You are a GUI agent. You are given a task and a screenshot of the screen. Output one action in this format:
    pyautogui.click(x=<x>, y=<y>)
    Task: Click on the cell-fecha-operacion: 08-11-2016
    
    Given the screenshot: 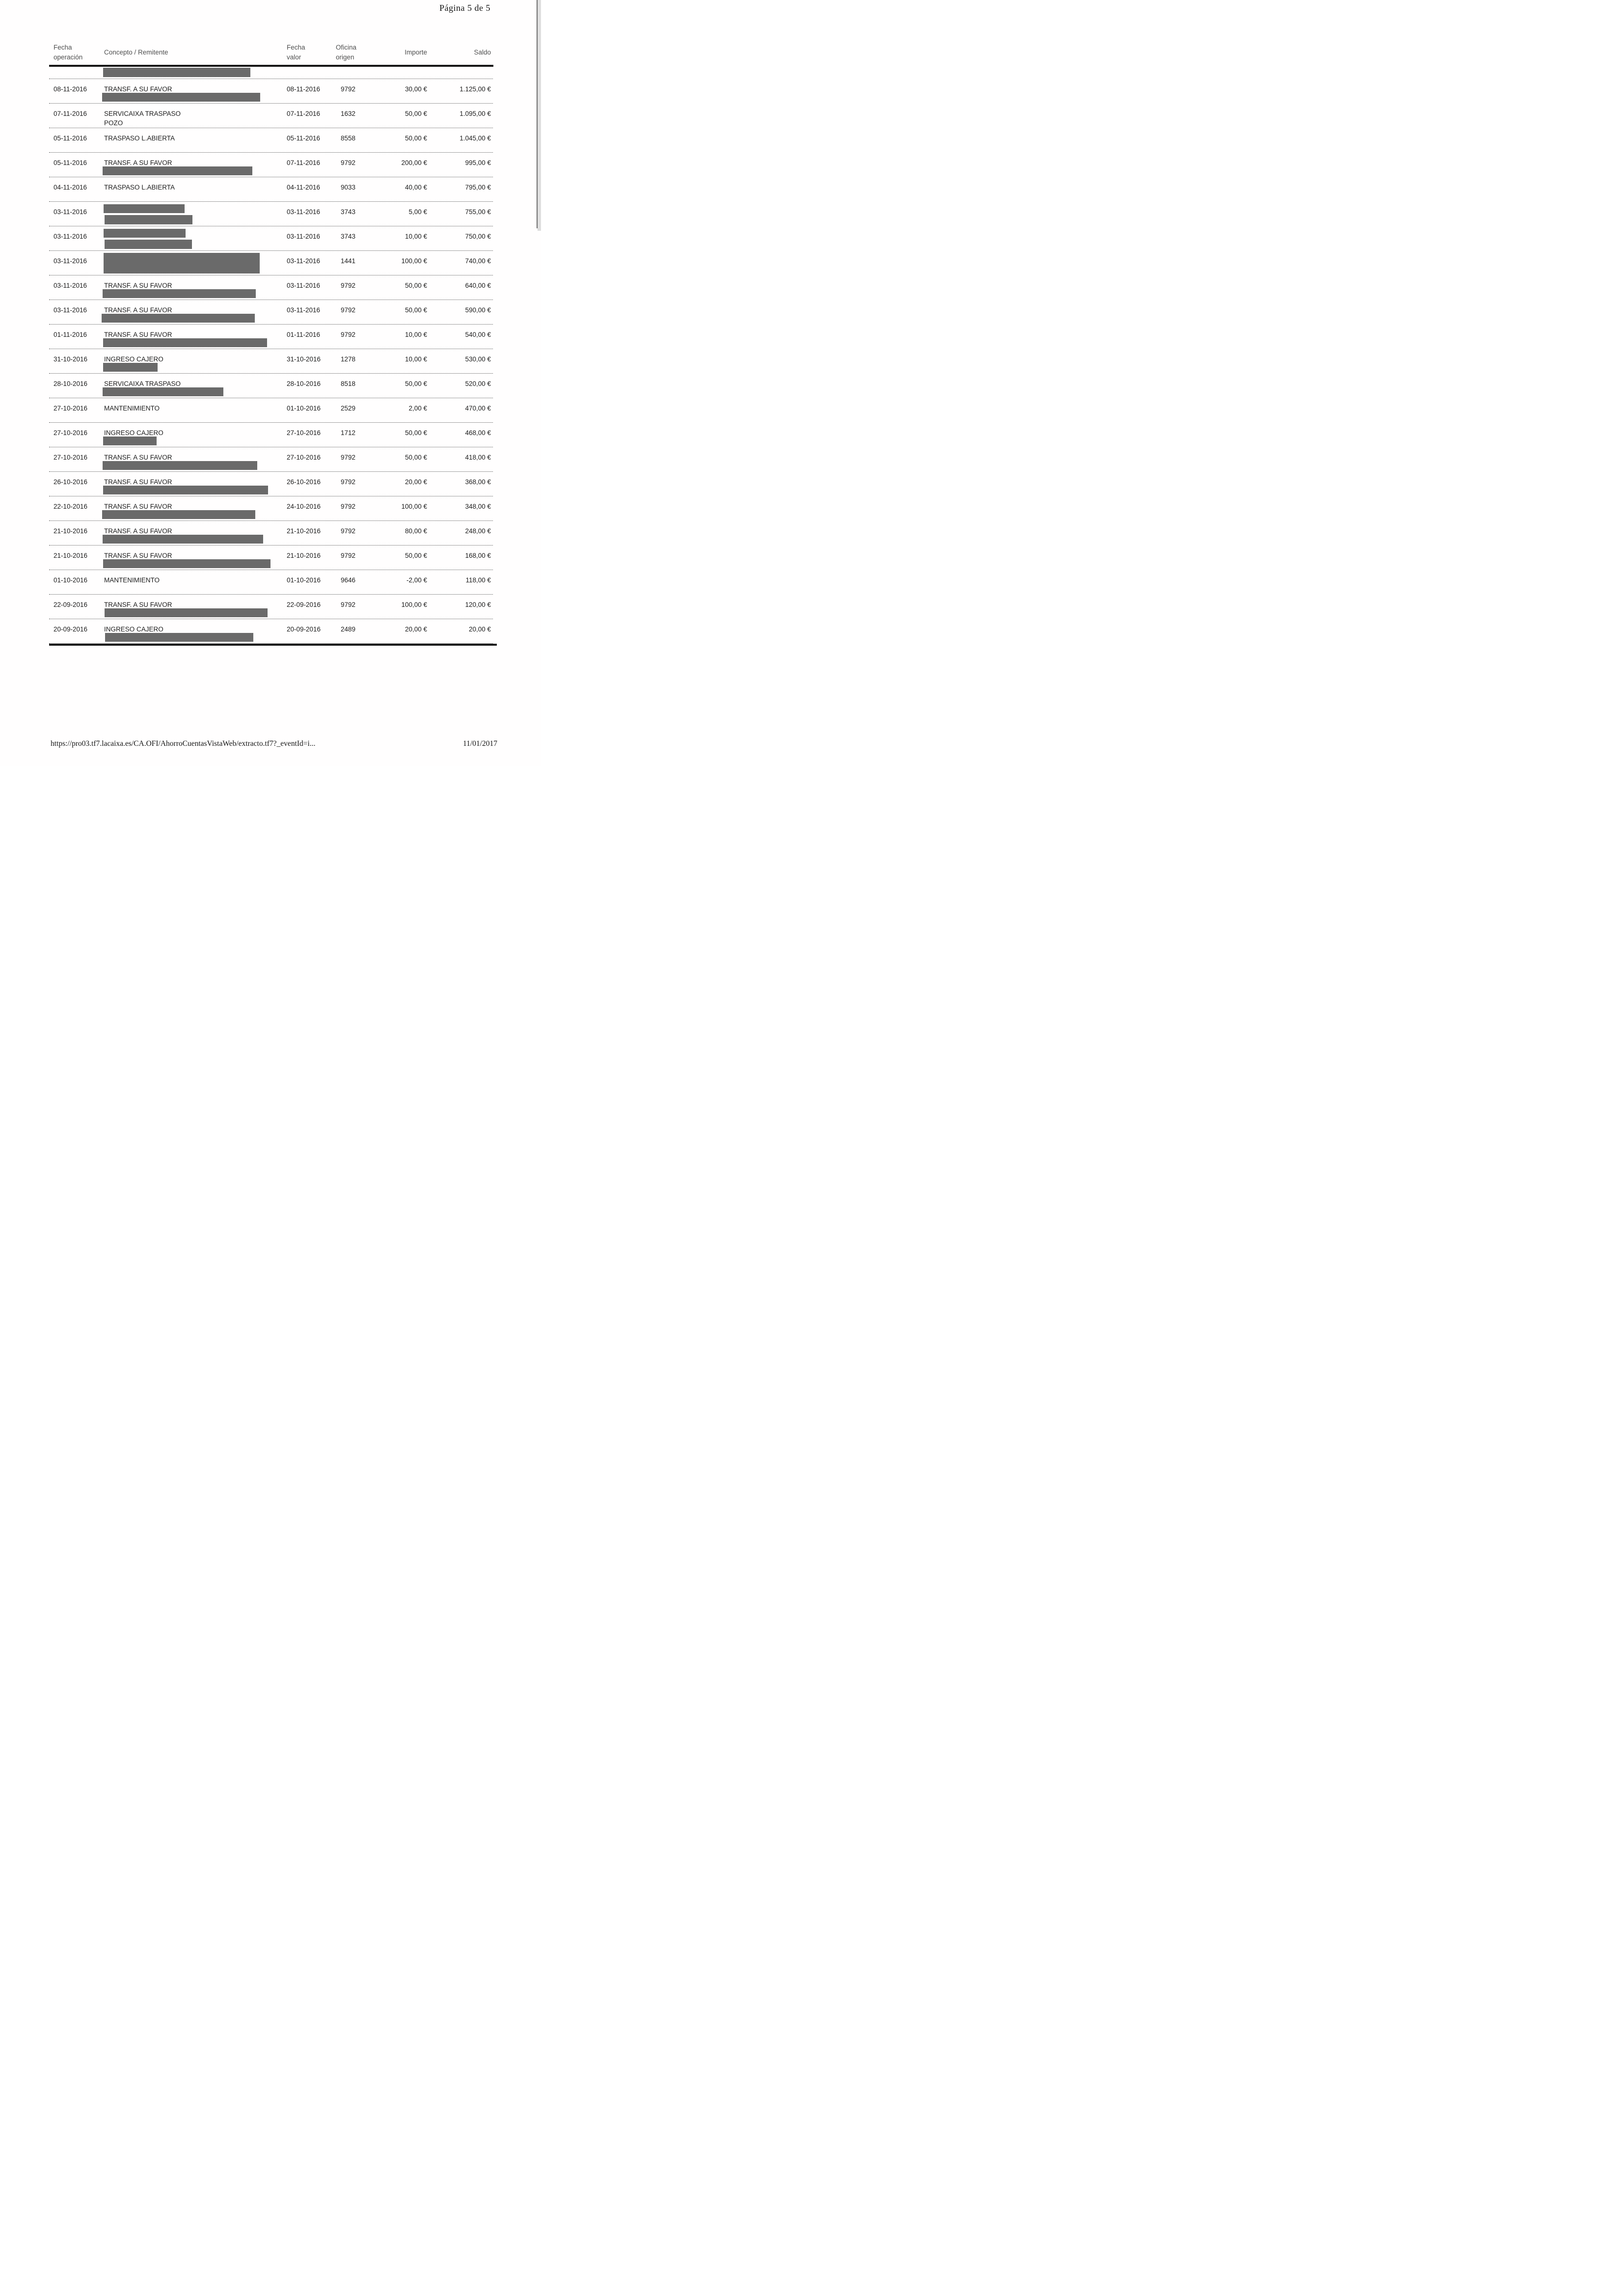 What is the action you would take?
    pyautogui.click(x=70, y=89)
    